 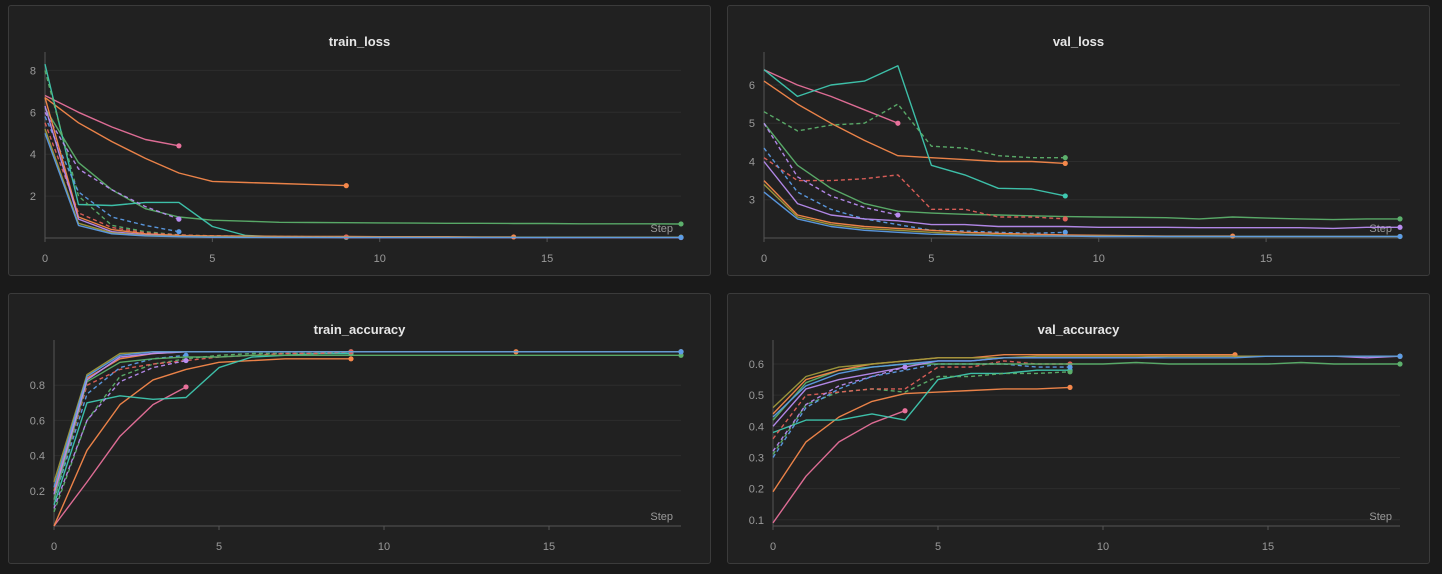 I want to click on y-tick-label: 6, so click(x=33, y=113).